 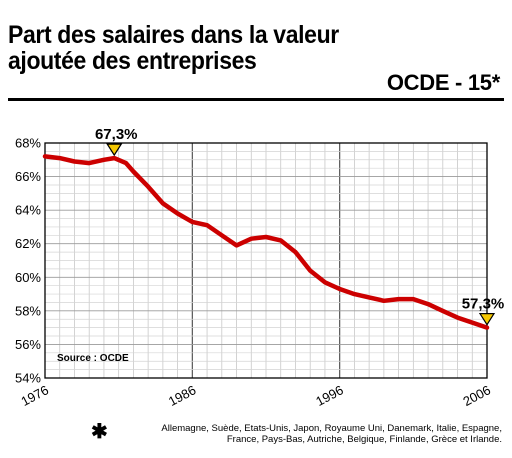 I want to click on source-note: Source : OCDE, so click(x=93, y=358).